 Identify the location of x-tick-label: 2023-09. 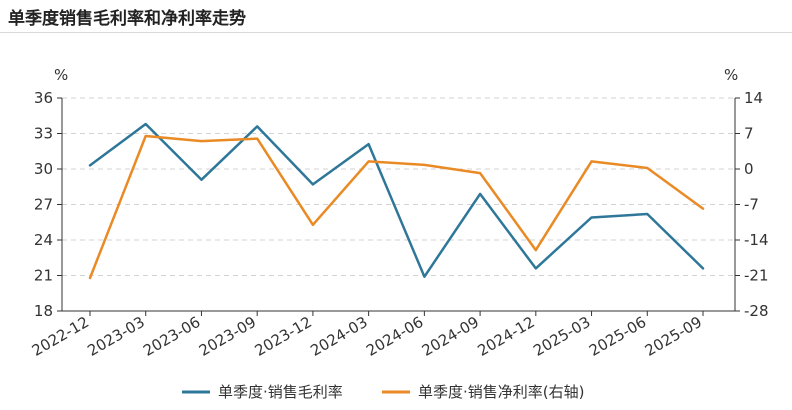
(227, 336).